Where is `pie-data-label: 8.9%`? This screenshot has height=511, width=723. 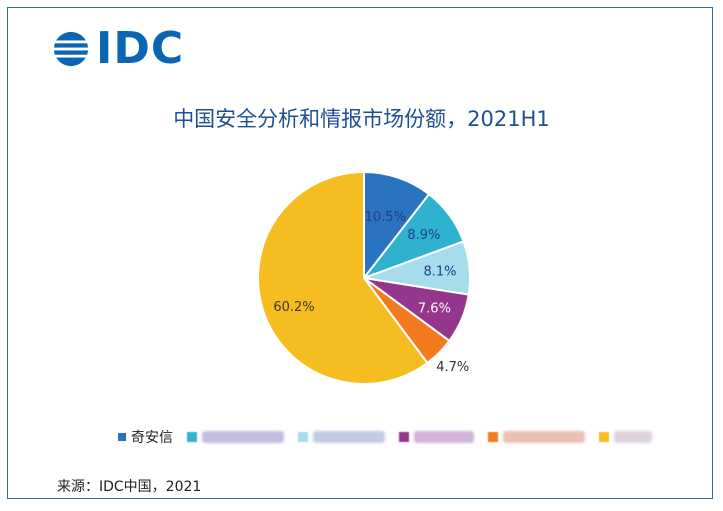 pie-data-label: 8.9% is located at coordinates (423, 235).